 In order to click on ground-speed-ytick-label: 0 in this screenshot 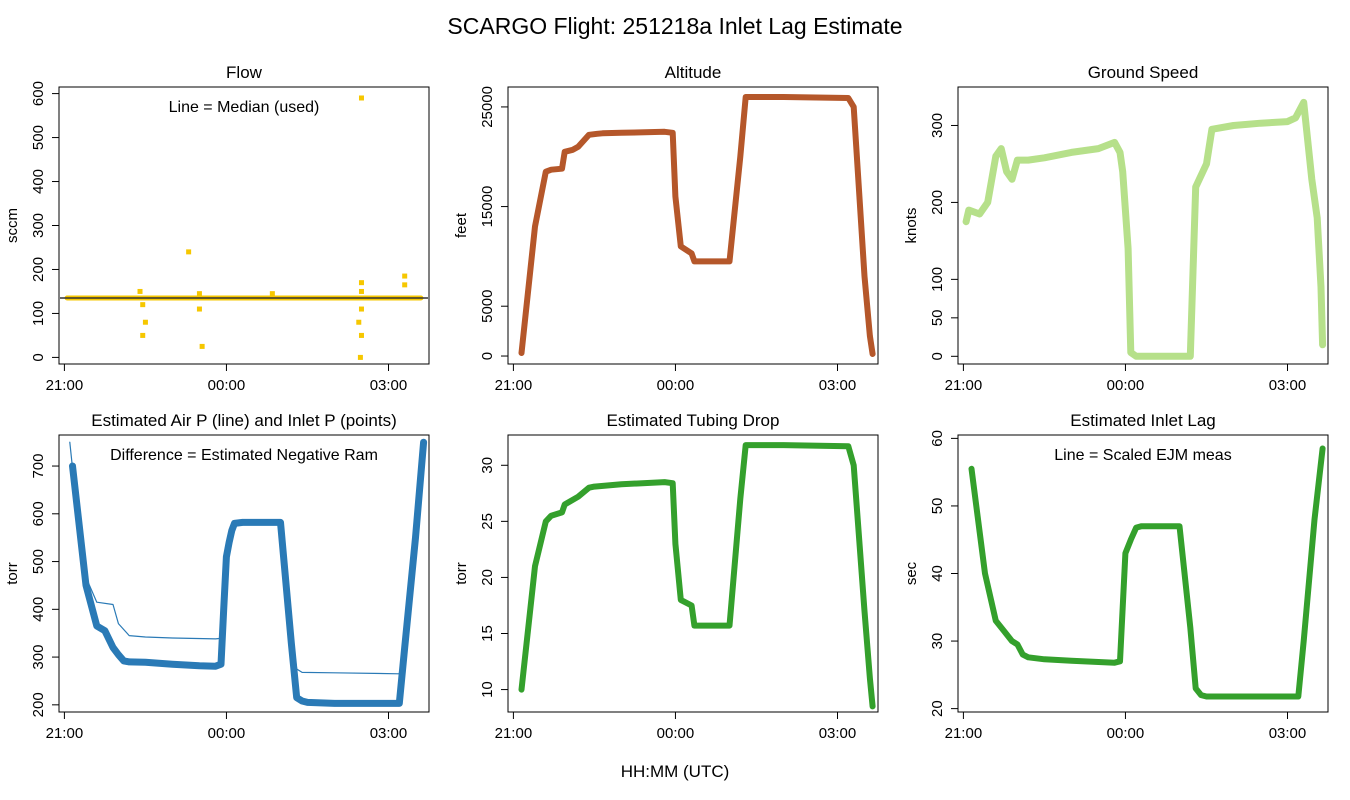, I will do `click(937, 356)`.